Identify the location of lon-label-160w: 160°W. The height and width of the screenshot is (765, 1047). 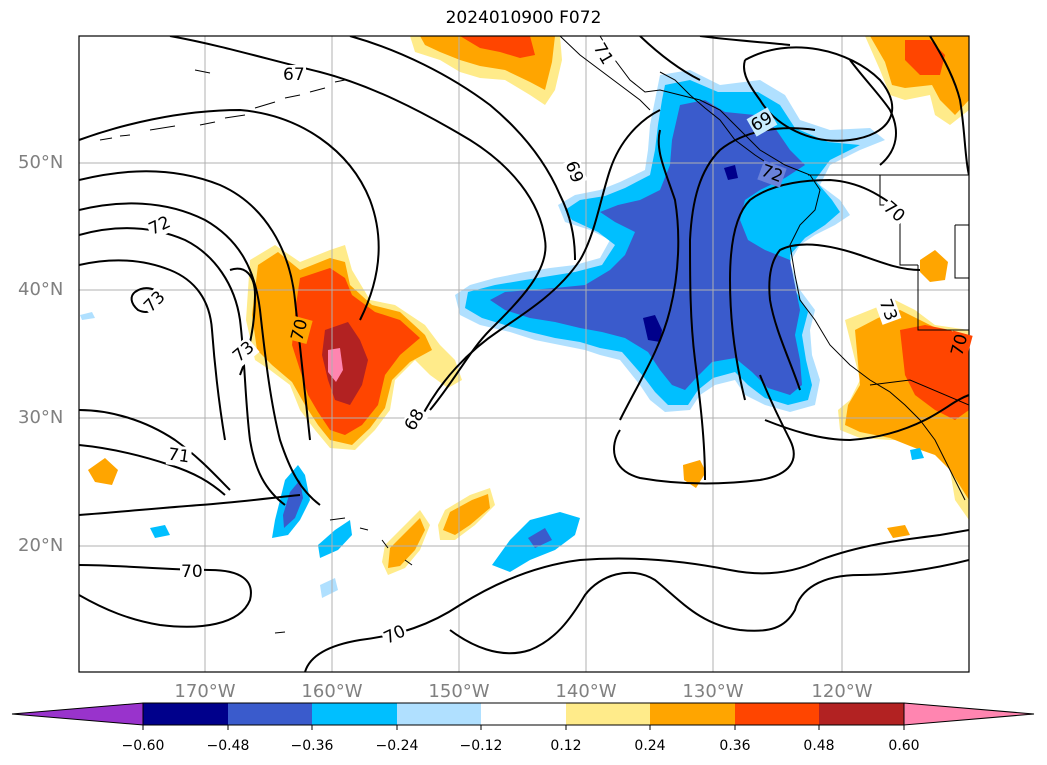
(332, 691).